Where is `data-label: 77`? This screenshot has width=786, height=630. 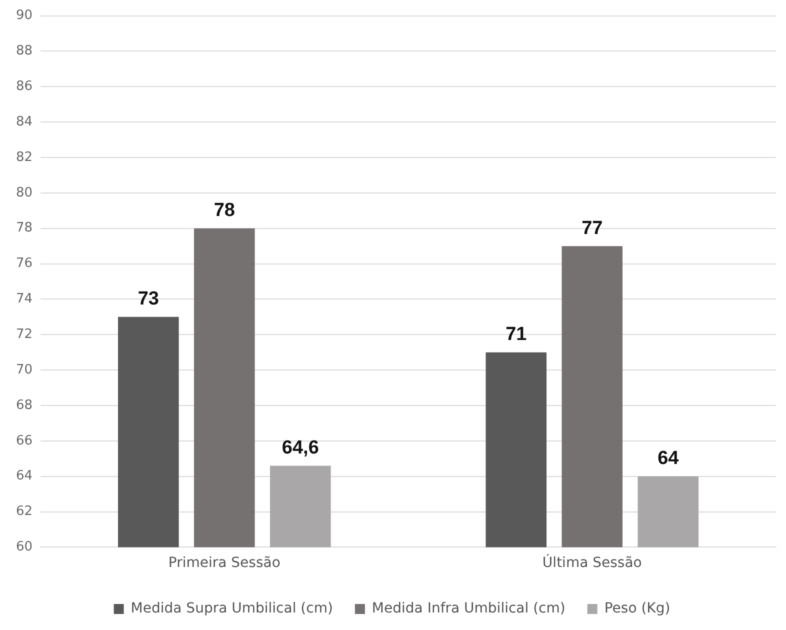
data-label: 77 is located at coordinates (592, 228).